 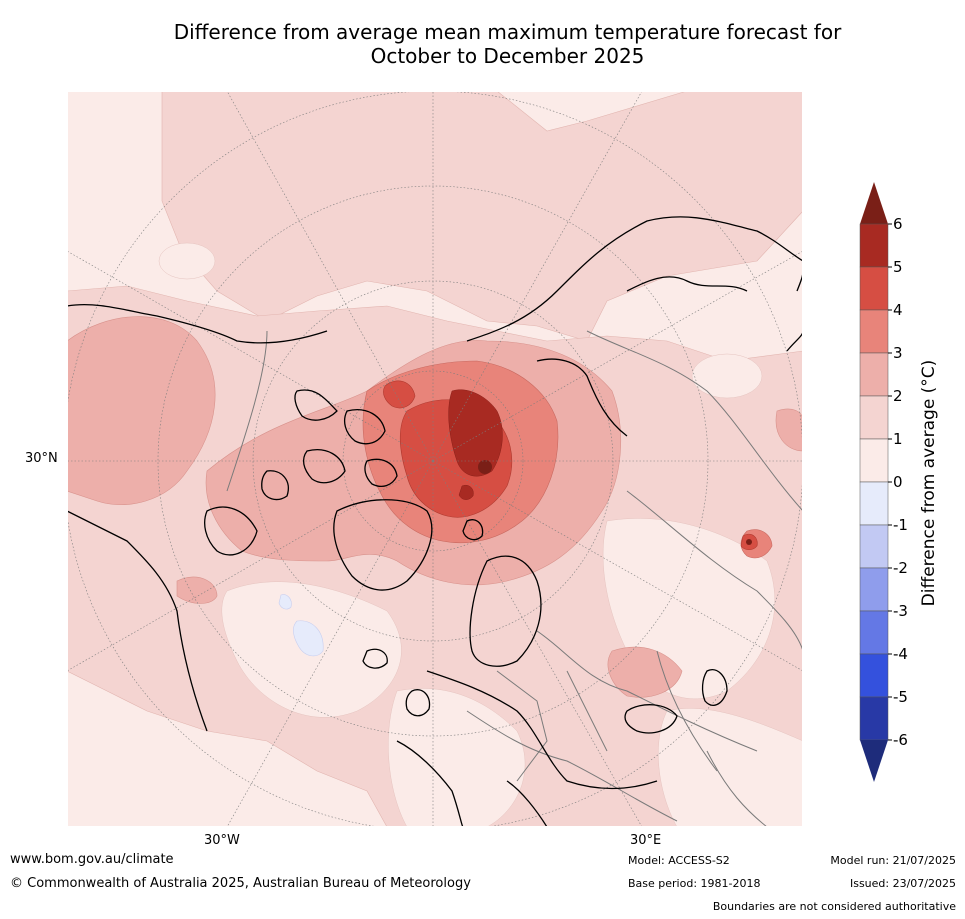 What do you see at coordinates (900, 740) in the screenshot?
I see `colorbar-tick-label: -6` at bounding box center [900, 740].